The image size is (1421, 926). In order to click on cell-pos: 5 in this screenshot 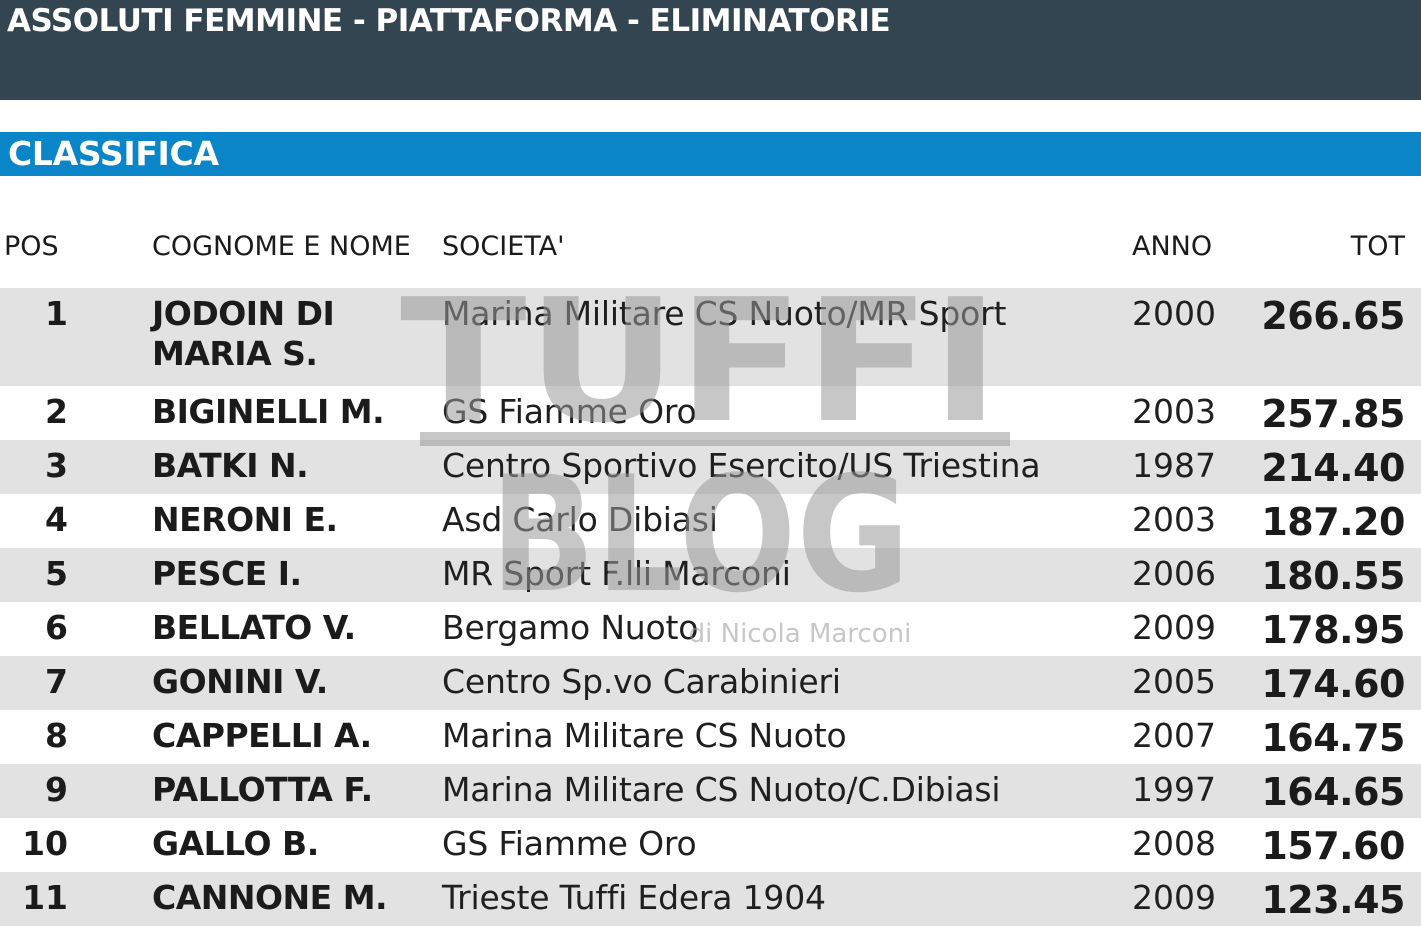, I will do `click(75, 575)`.